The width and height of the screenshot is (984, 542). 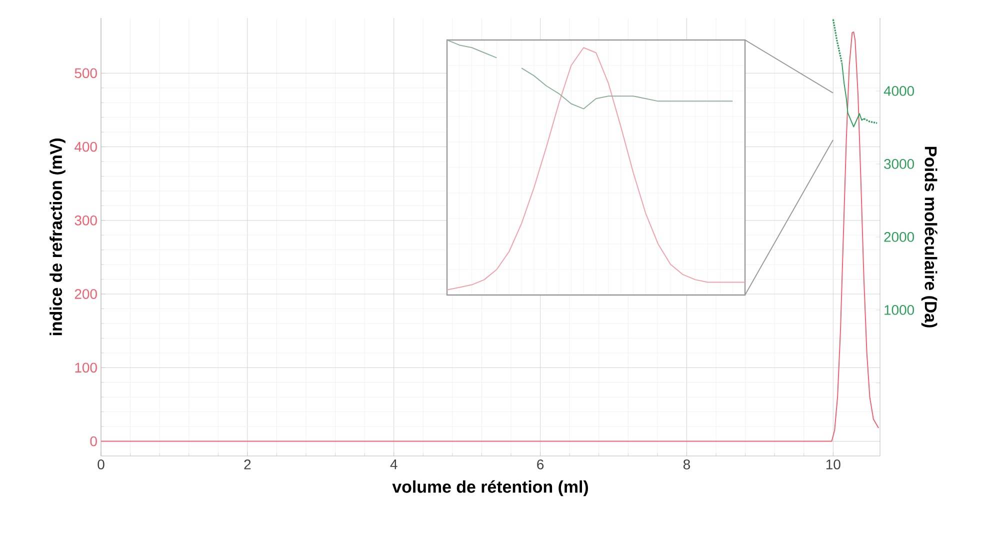 What do you see at coordinates (86, 367) in the screenshot?
I see `y-tick-label: 100` at bounding box center [86, 367].